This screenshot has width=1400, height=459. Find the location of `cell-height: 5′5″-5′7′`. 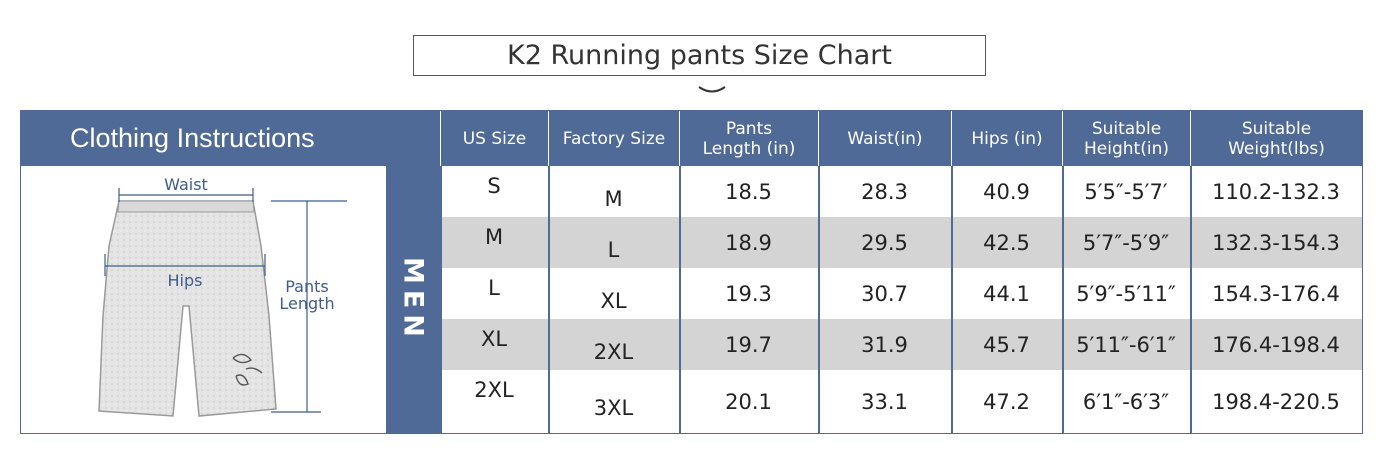

cell-height: 5′5″-5′7′ is located at coordinates (1126, 191).